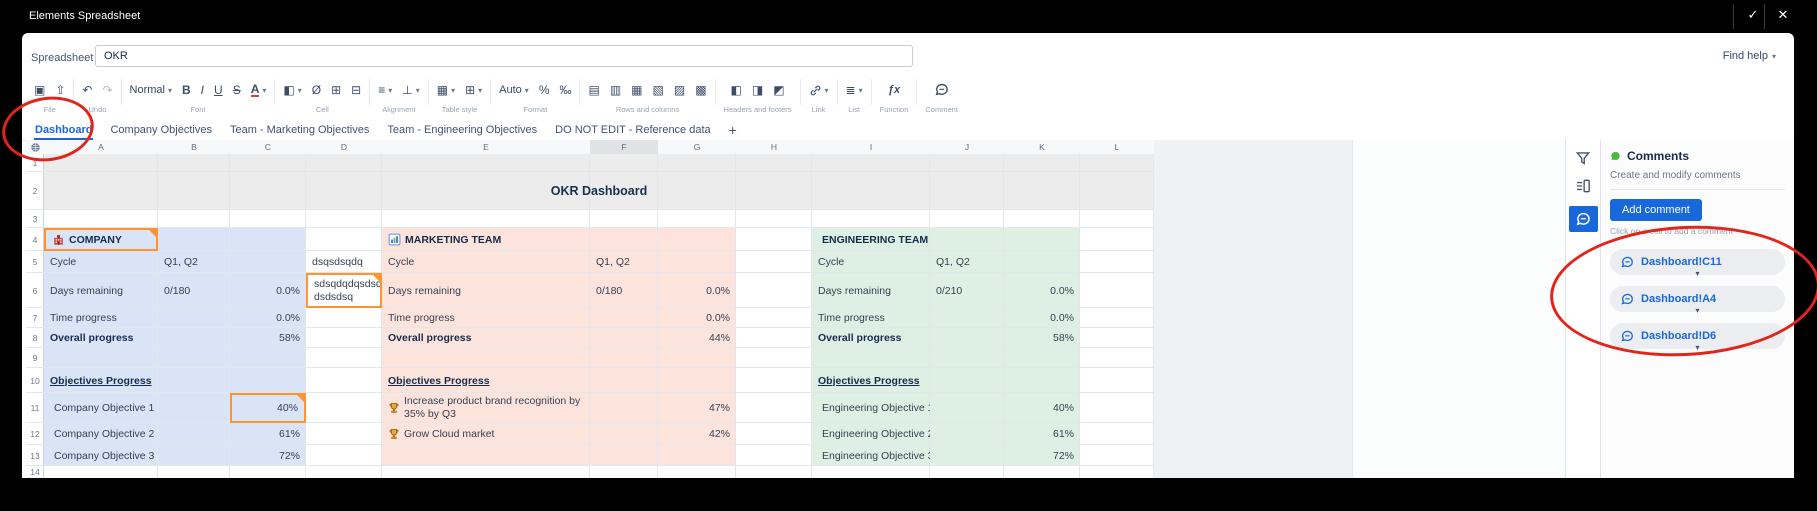 The image size is (1817, 511). Describe the element at coordinates (421, 318) in the screenshot. I see `cell-e7: Time progress` at that location.